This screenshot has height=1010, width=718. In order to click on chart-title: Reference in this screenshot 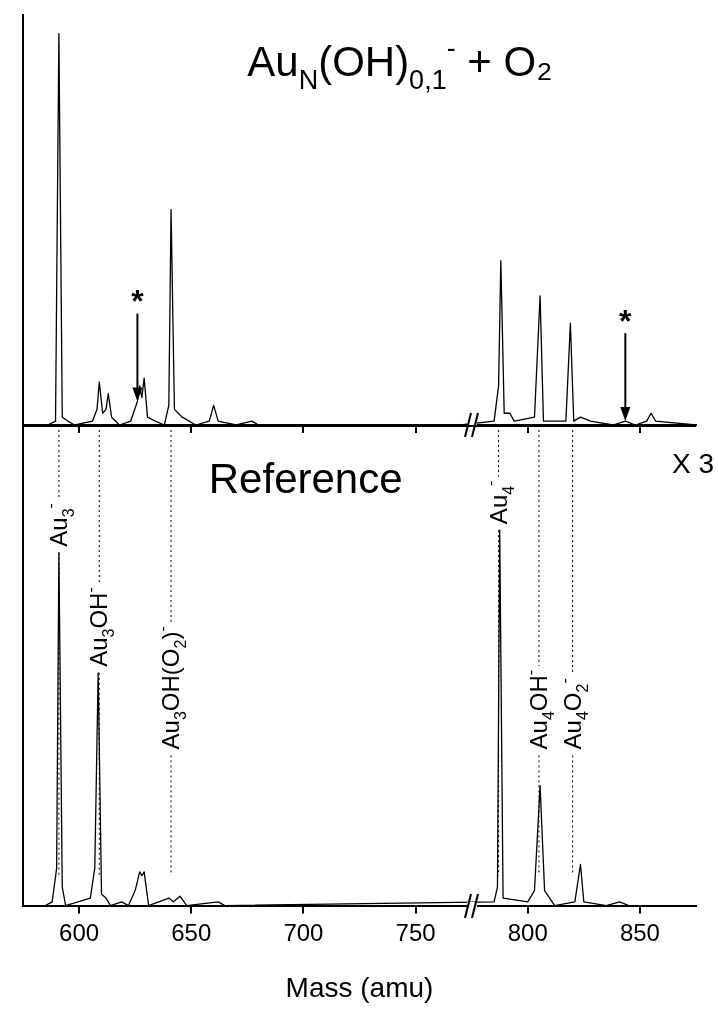, I will do `click(305, 478)`.